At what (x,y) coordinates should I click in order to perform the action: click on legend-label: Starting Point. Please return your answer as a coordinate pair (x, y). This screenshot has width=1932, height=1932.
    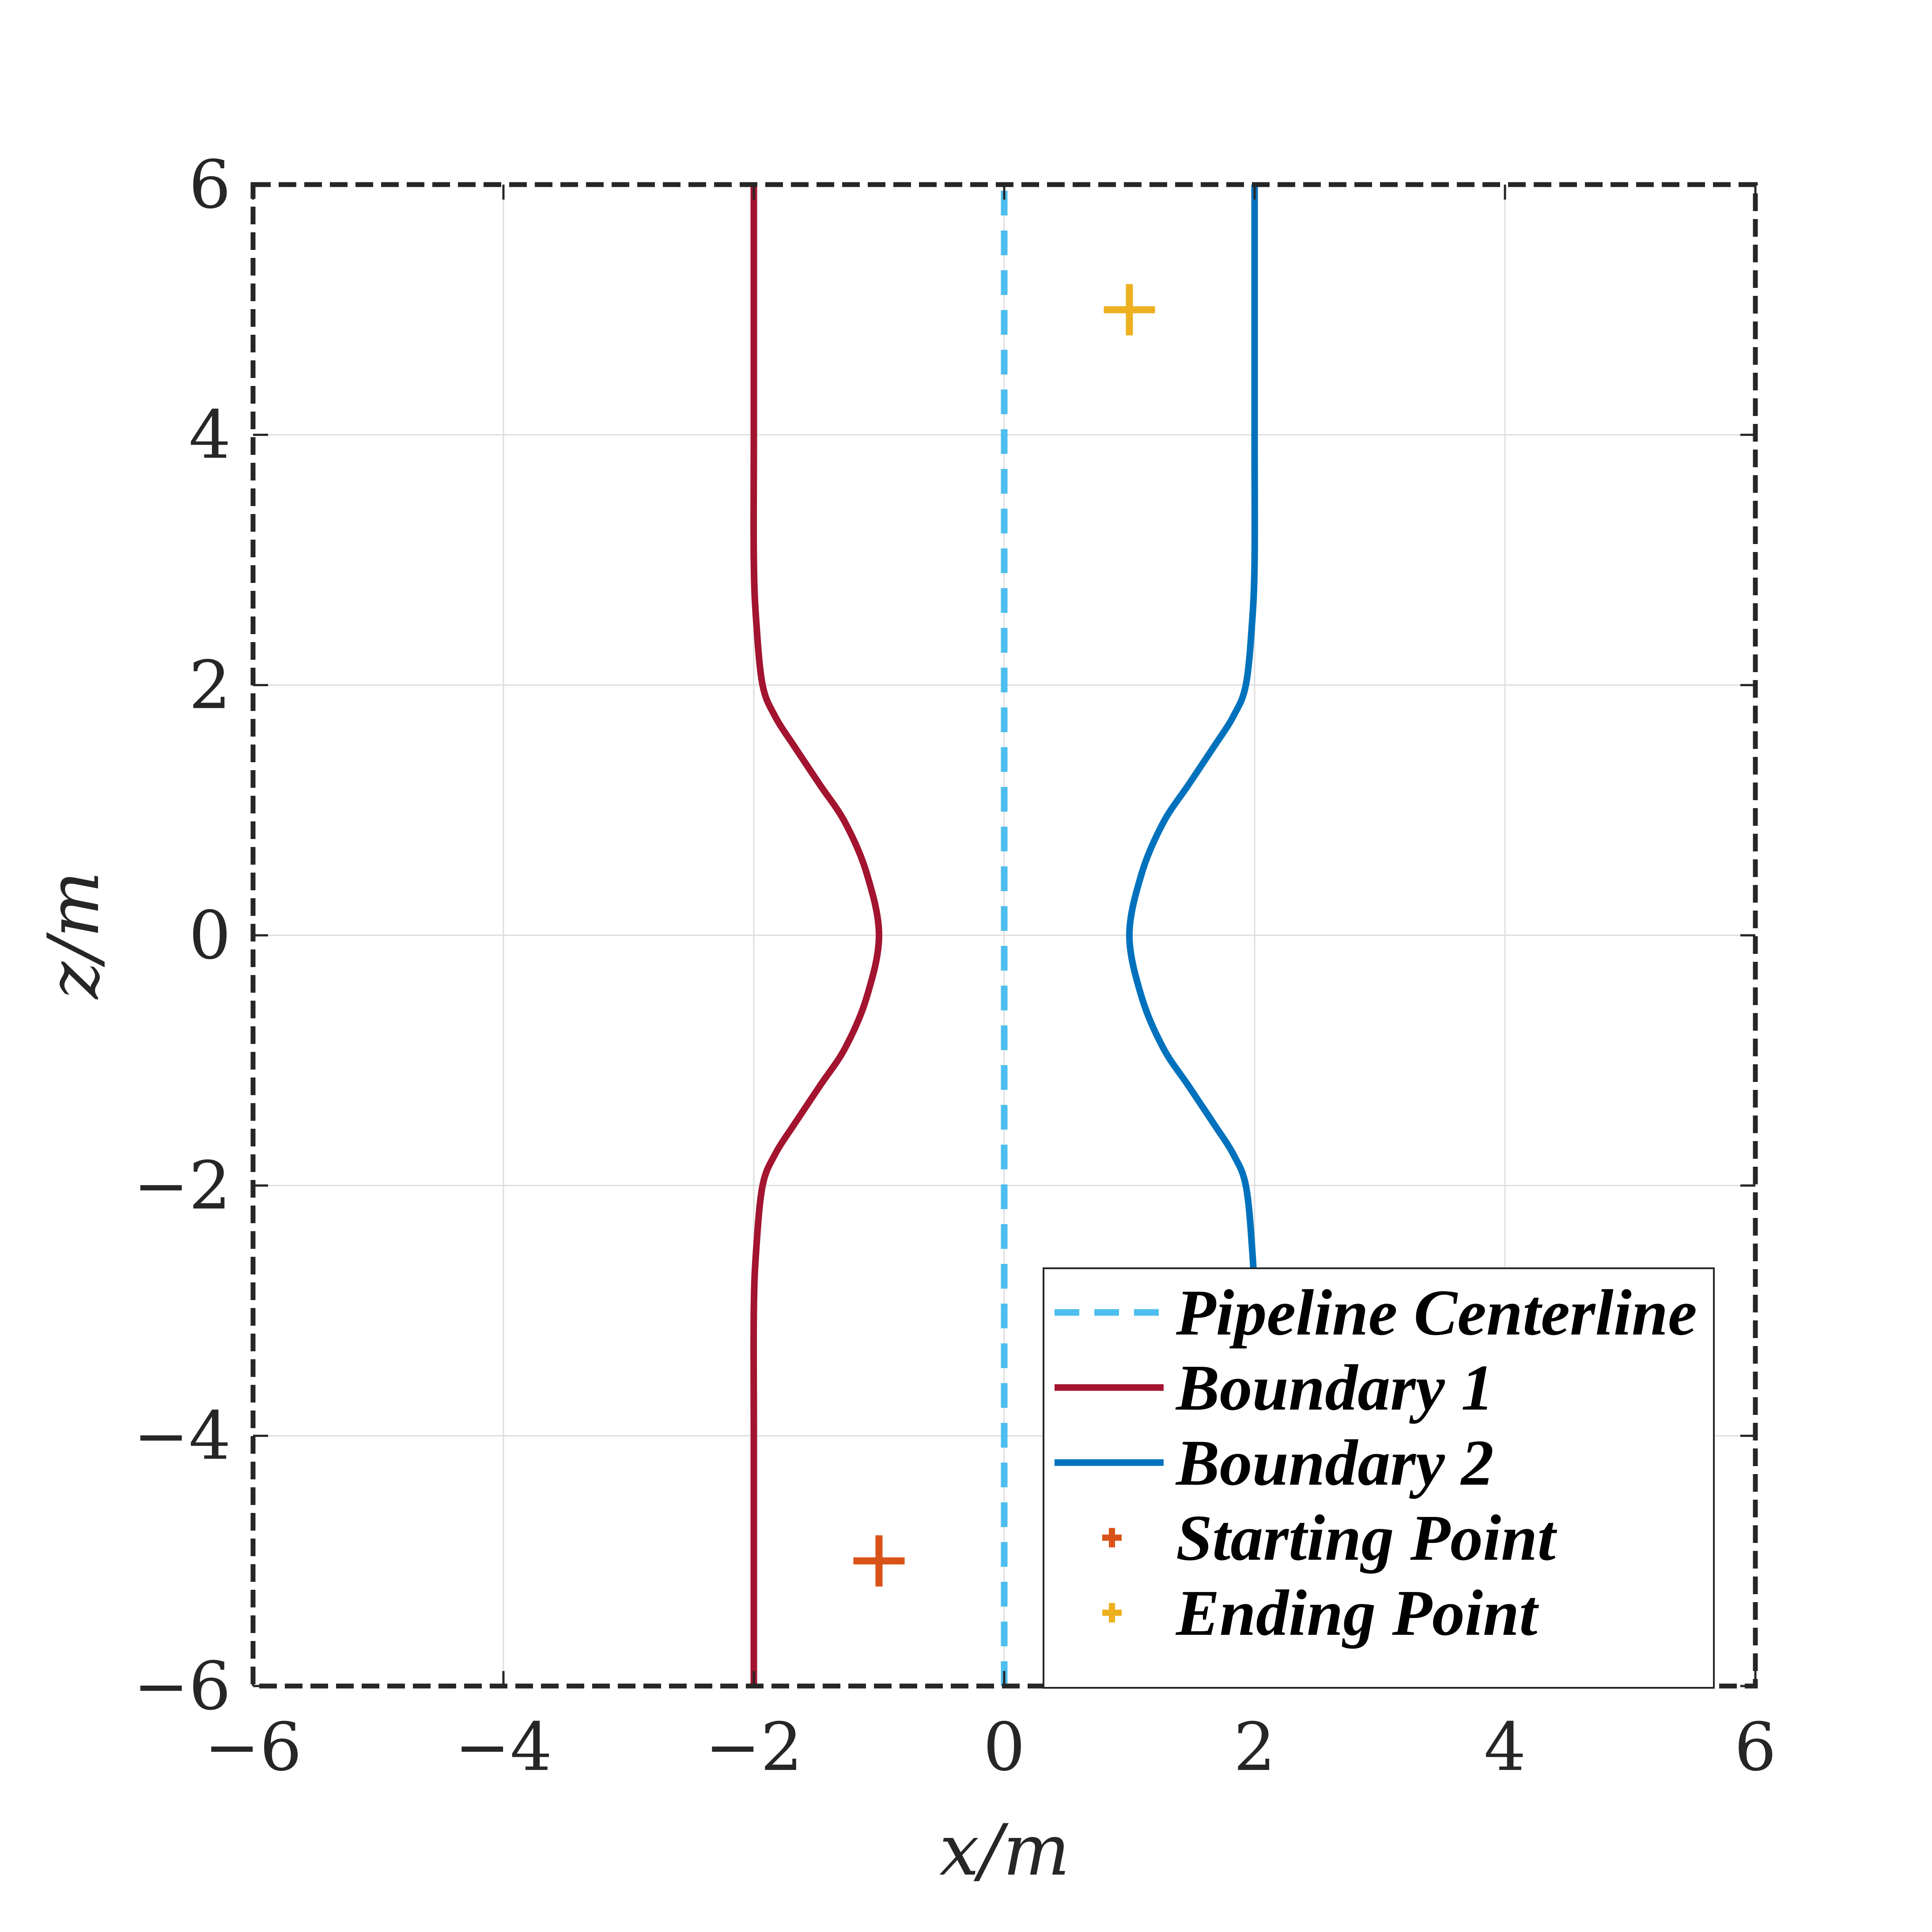
    Looking at the image, I should click on (1366, 1538).